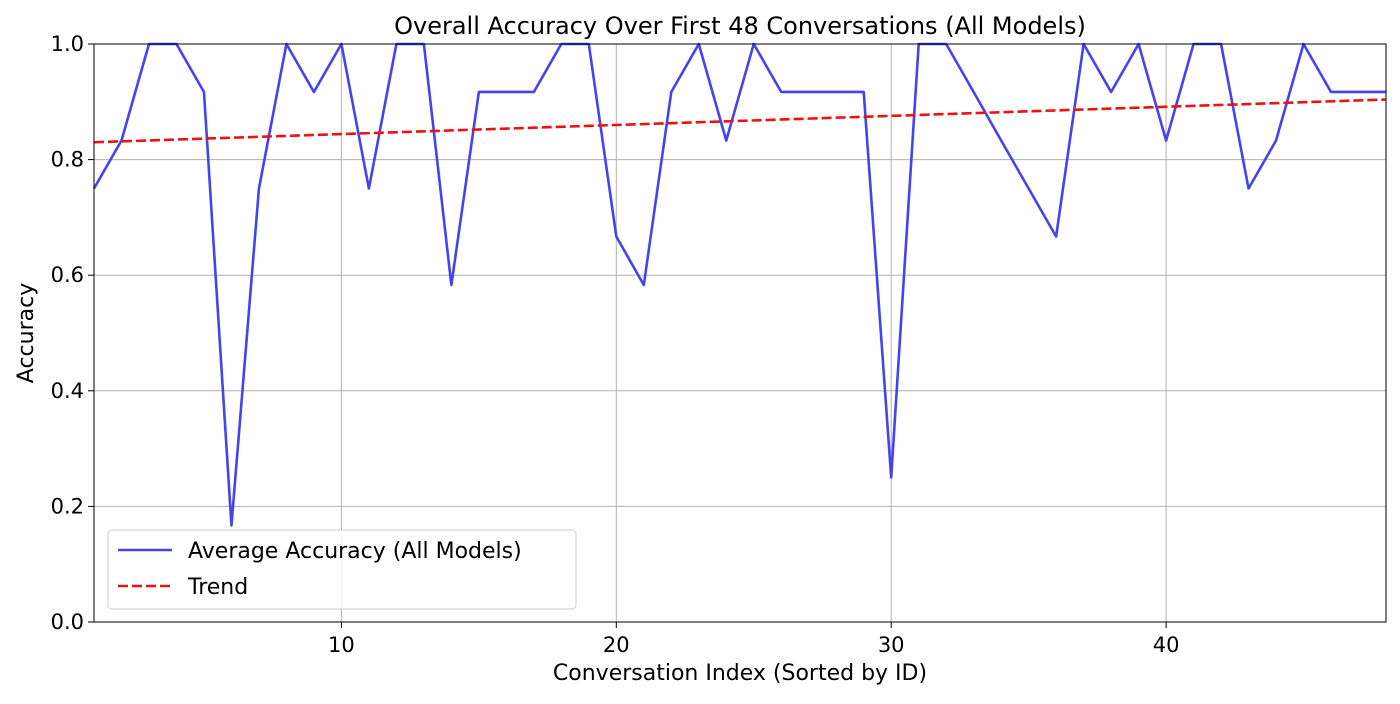  Describe the element at coordinates (616, 645) in the screenshot. I see `x-tick-label: 20` at that location.